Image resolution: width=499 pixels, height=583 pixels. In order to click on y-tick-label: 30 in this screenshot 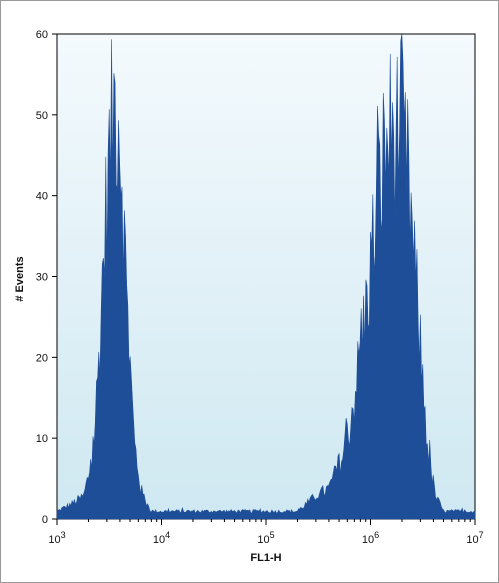, I will do `click(42, 278)`.